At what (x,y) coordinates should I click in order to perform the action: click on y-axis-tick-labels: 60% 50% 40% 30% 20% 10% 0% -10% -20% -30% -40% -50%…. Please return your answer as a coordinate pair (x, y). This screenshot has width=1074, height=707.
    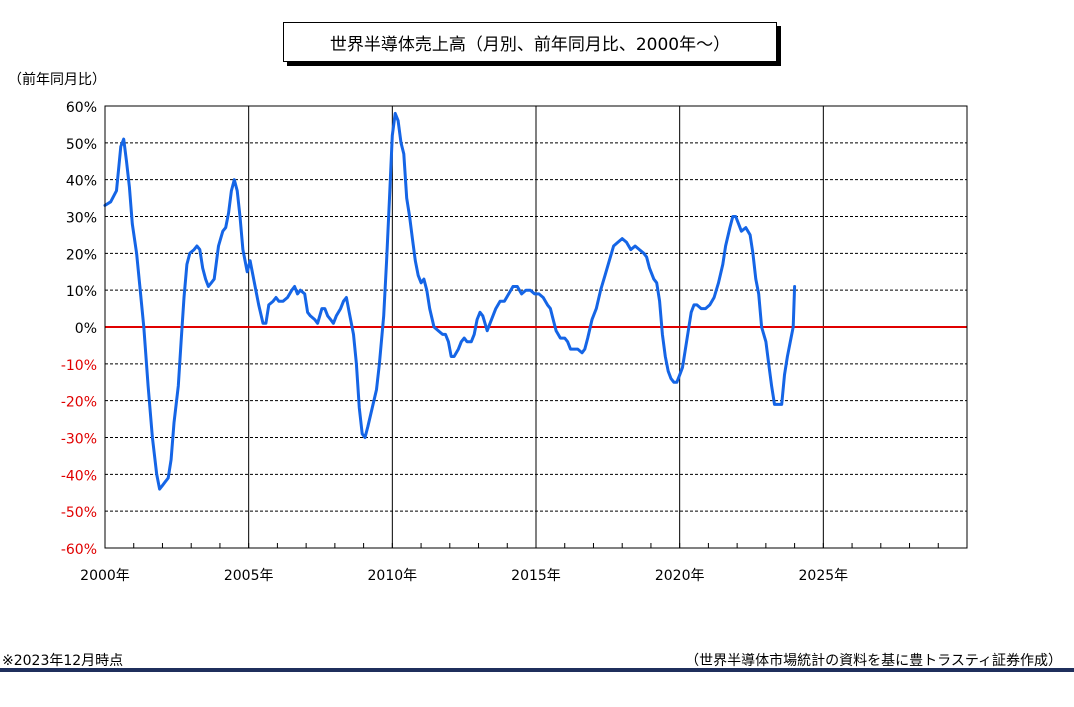
    Looking at the image, I should click on (79, 329).